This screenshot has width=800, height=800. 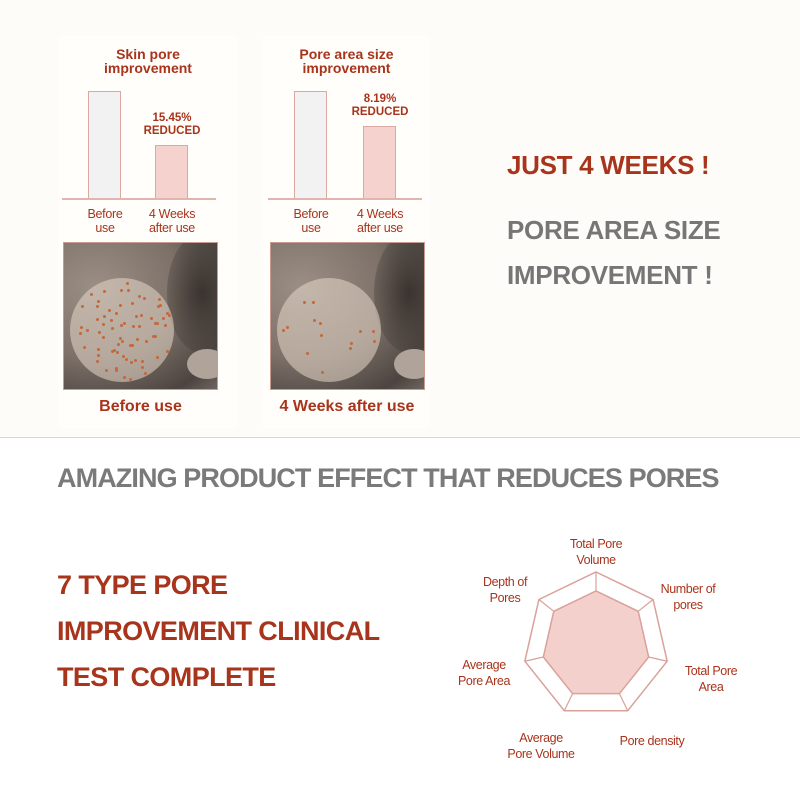 What do you see at coordinates (172, 118) in the screenshot?
I see `reduction-value: 15.45%` at bounding box center [172, 118].